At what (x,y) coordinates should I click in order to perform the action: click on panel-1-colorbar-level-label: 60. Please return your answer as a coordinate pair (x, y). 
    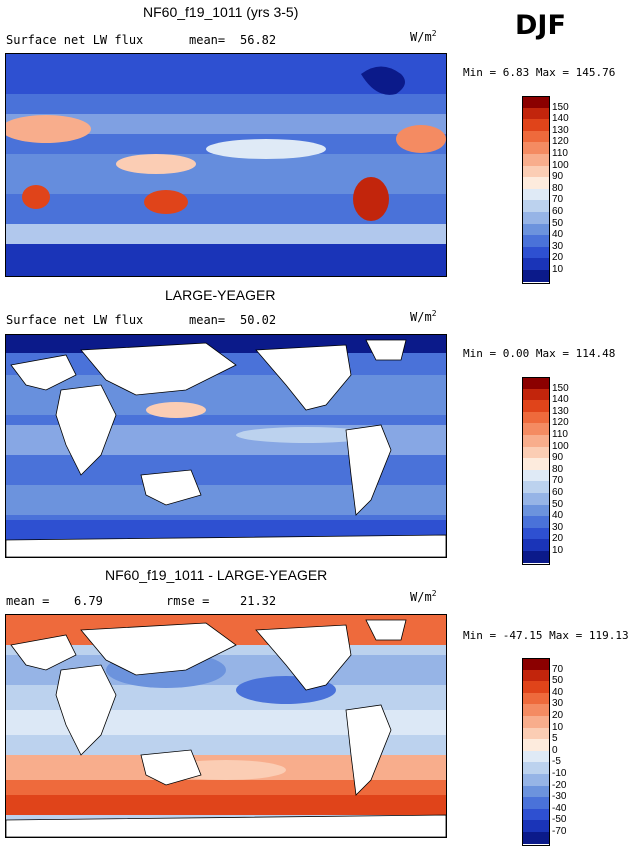
    Looking at the image, I should click on (558, 211).